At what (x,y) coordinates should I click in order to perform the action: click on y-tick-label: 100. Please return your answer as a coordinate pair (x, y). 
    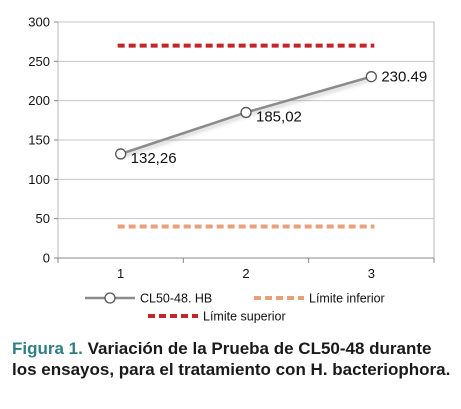
    Looking at the image, I should click on (39, 179).